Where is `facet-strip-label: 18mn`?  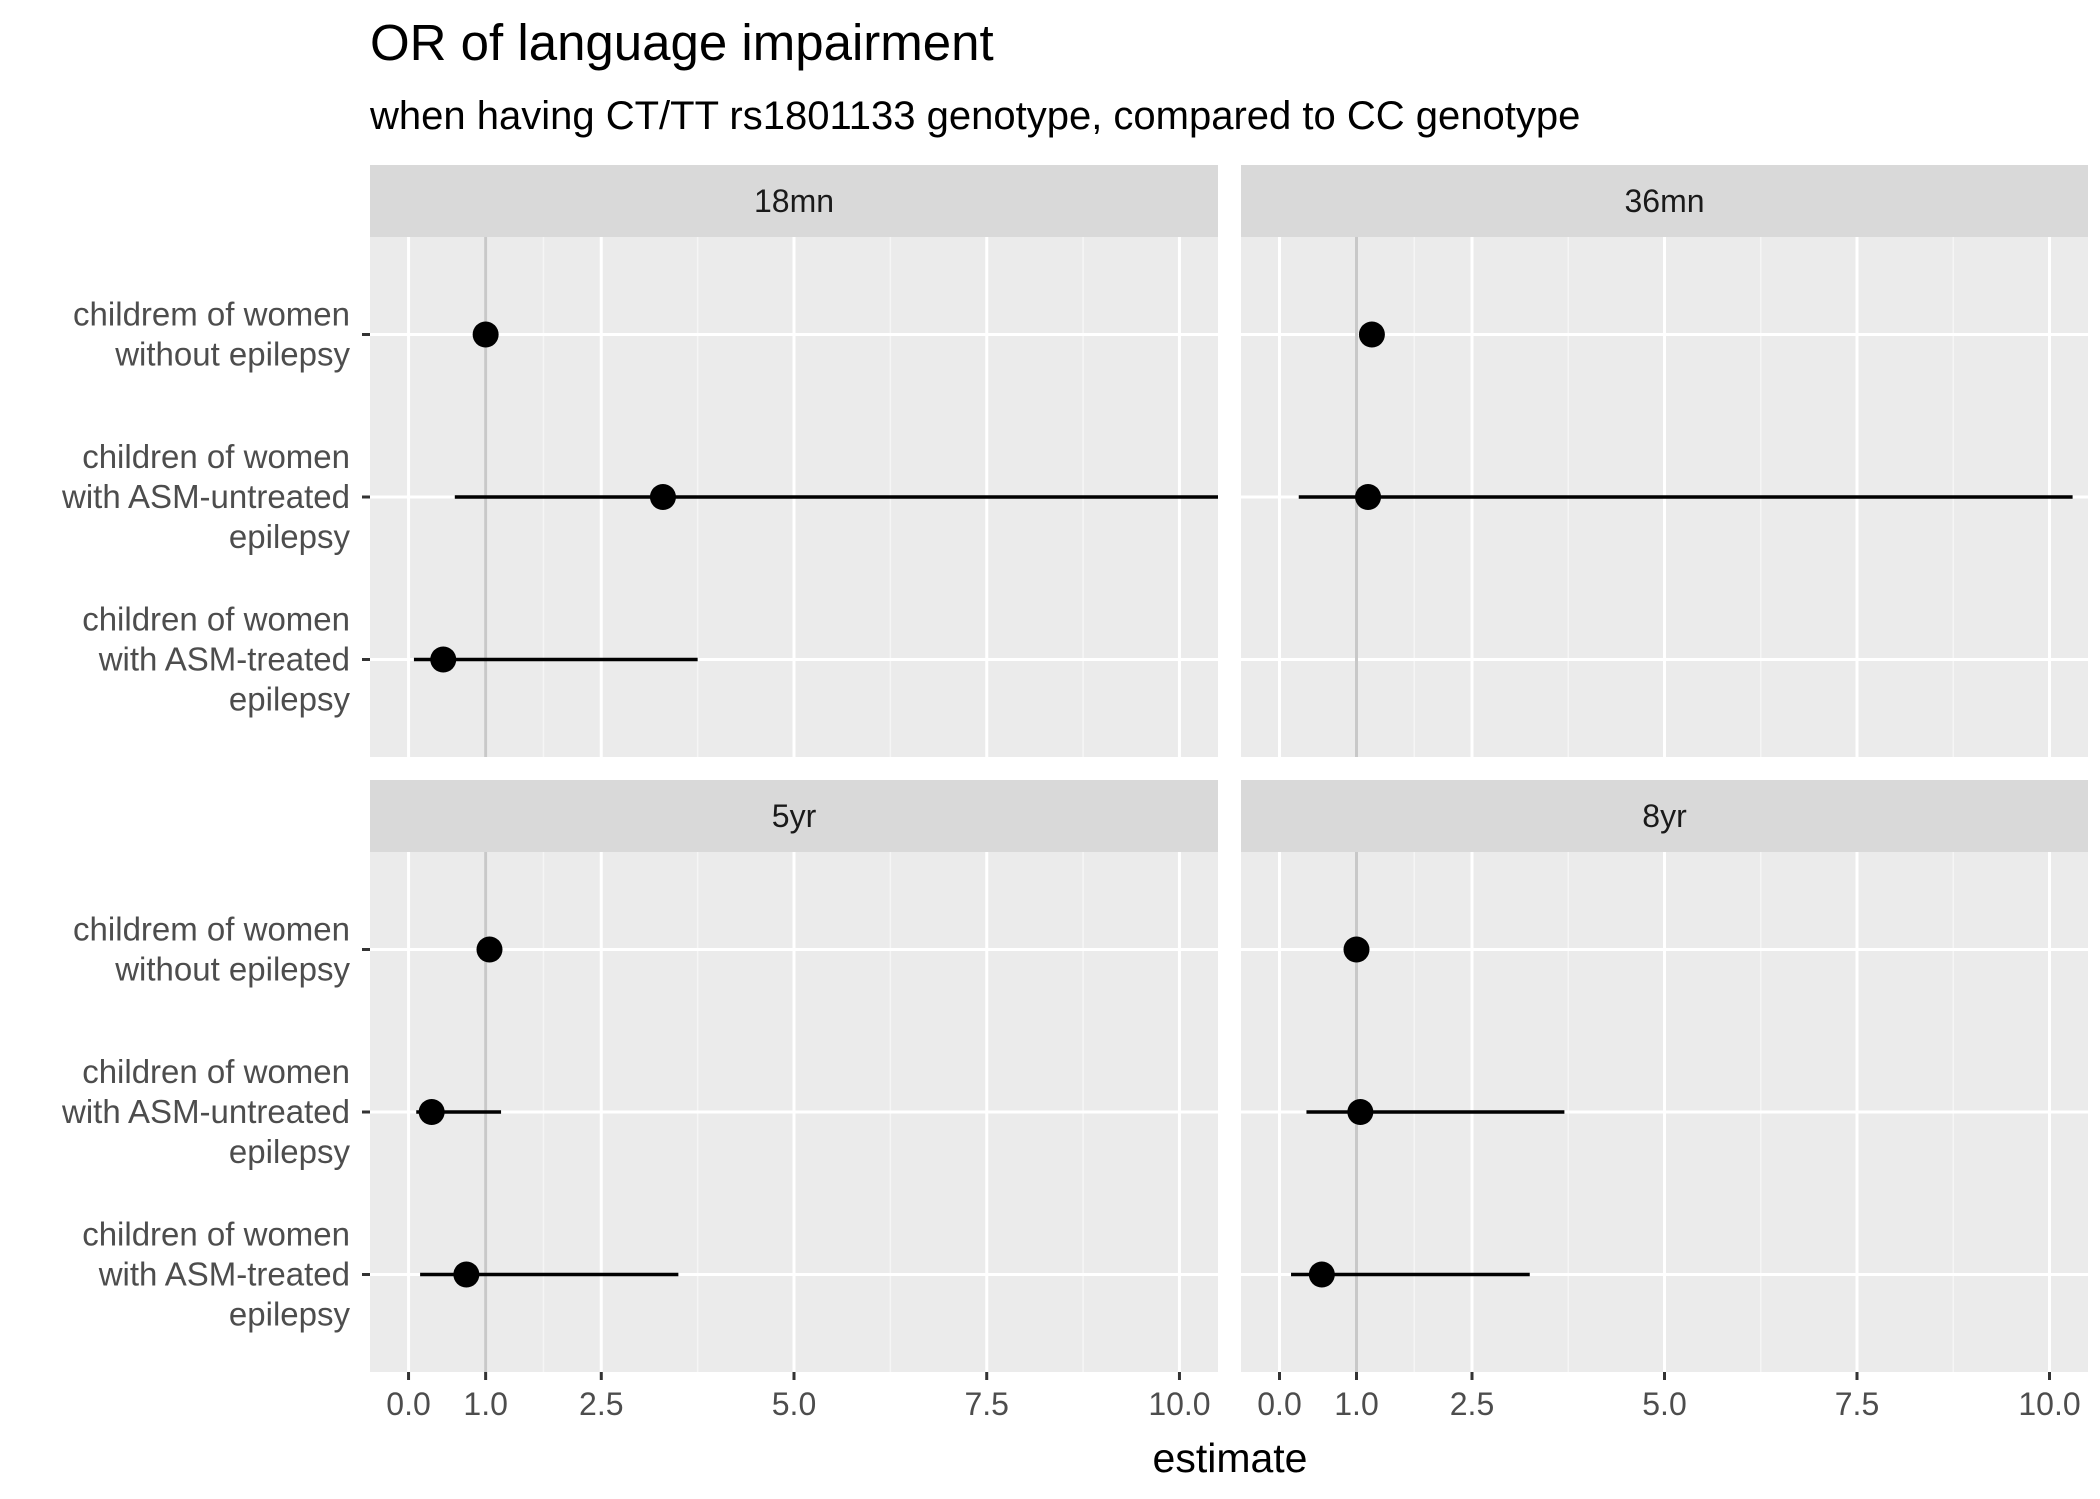 facet-strip-label: 18mn is located at coordinates (794, 201).